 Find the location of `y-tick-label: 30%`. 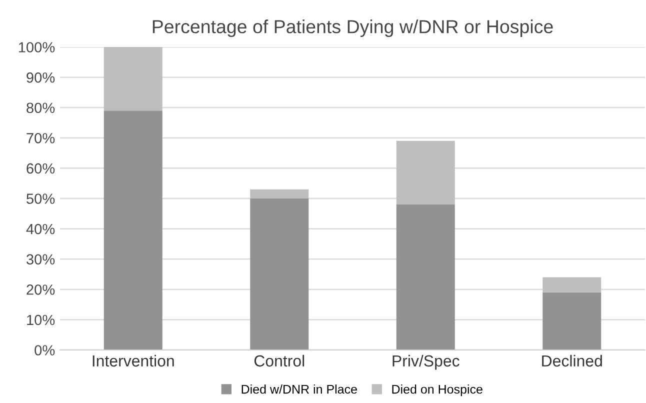

y-tick-label: 30% is located at coordinates (40, 259).